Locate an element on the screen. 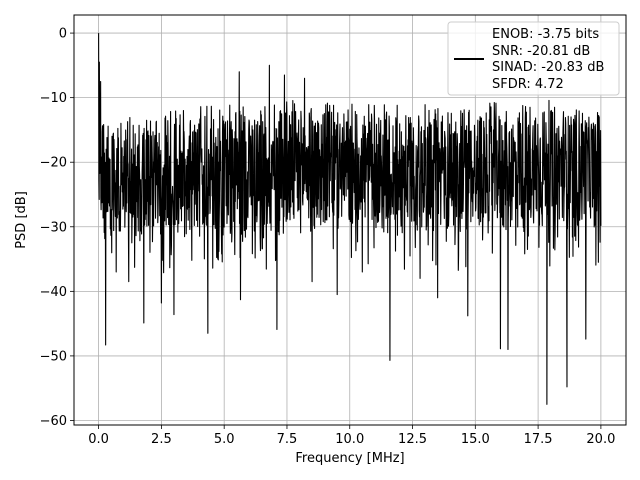 Image resolution: width=640 pixels, height=480 pixels. x-tick-label: 7.5 is located at coordinates (287, 439).